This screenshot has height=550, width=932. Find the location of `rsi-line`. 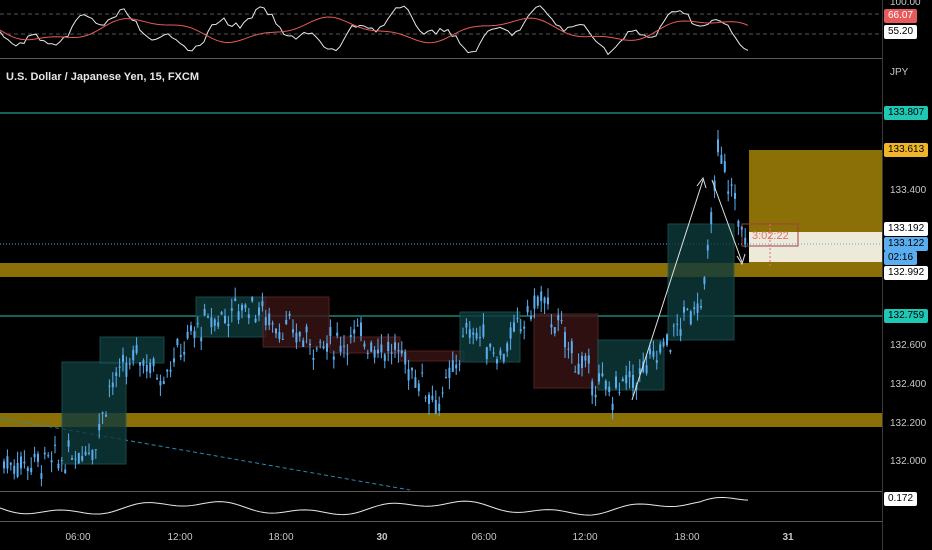

rsi-line is located at coordinates (374, 30).